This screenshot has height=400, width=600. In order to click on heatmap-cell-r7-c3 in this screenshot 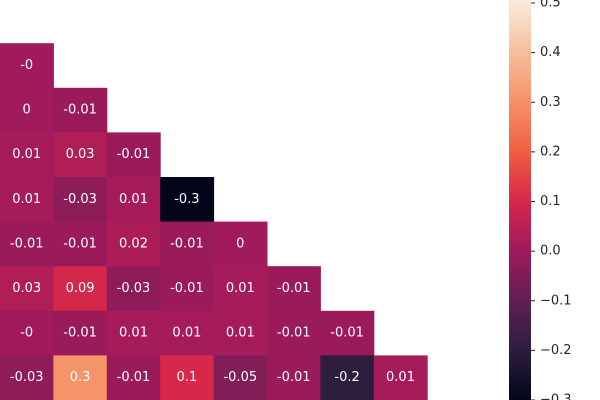, I will do `click(187, 377)`.